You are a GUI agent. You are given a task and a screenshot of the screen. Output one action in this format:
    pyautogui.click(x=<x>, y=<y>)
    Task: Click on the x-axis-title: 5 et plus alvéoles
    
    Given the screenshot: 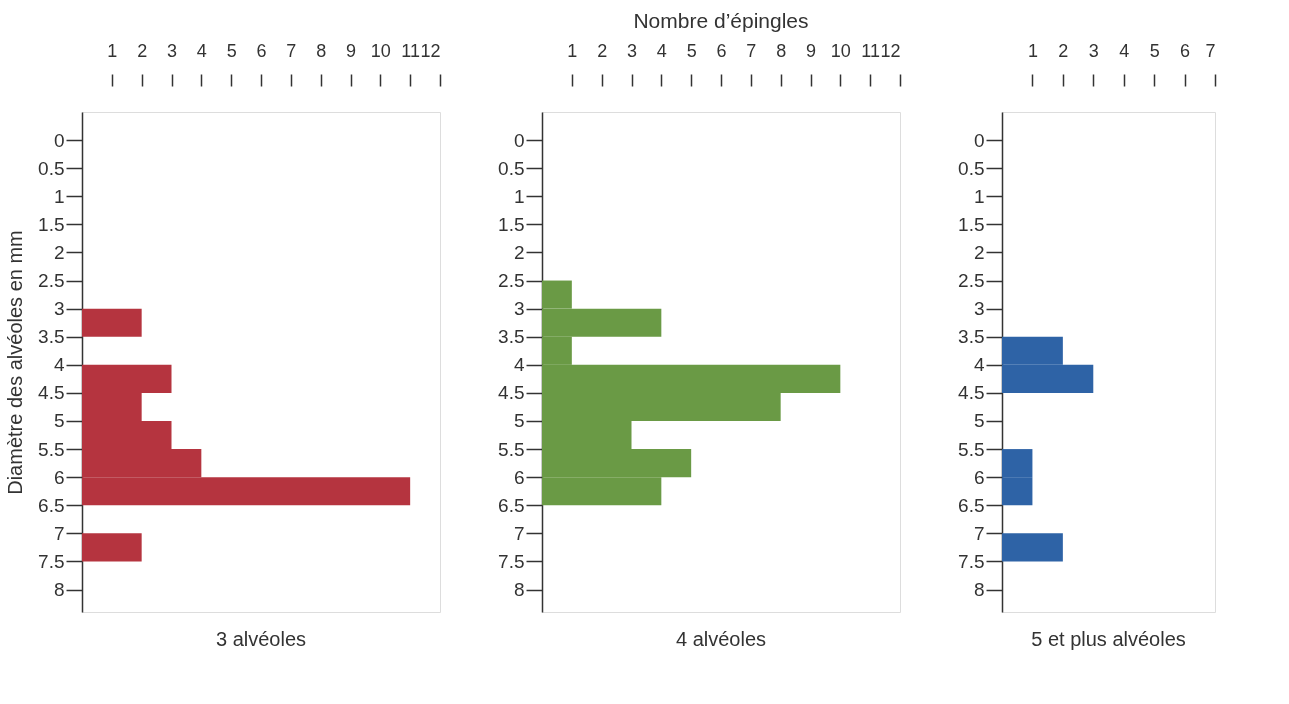 What is the action you would take?
    pyautogui.click(x=1108, y=639)
    